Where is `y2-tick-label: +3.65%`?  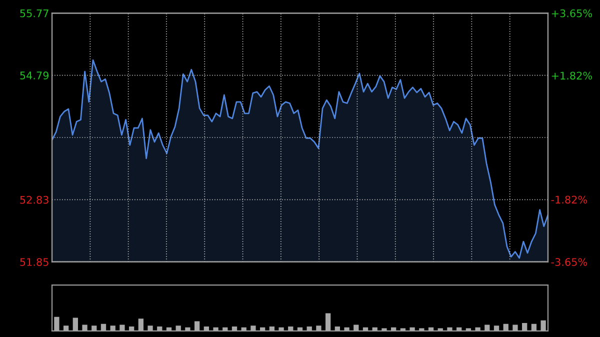 y2-tick-label: +3.65% is located at coordinates (572, 13).